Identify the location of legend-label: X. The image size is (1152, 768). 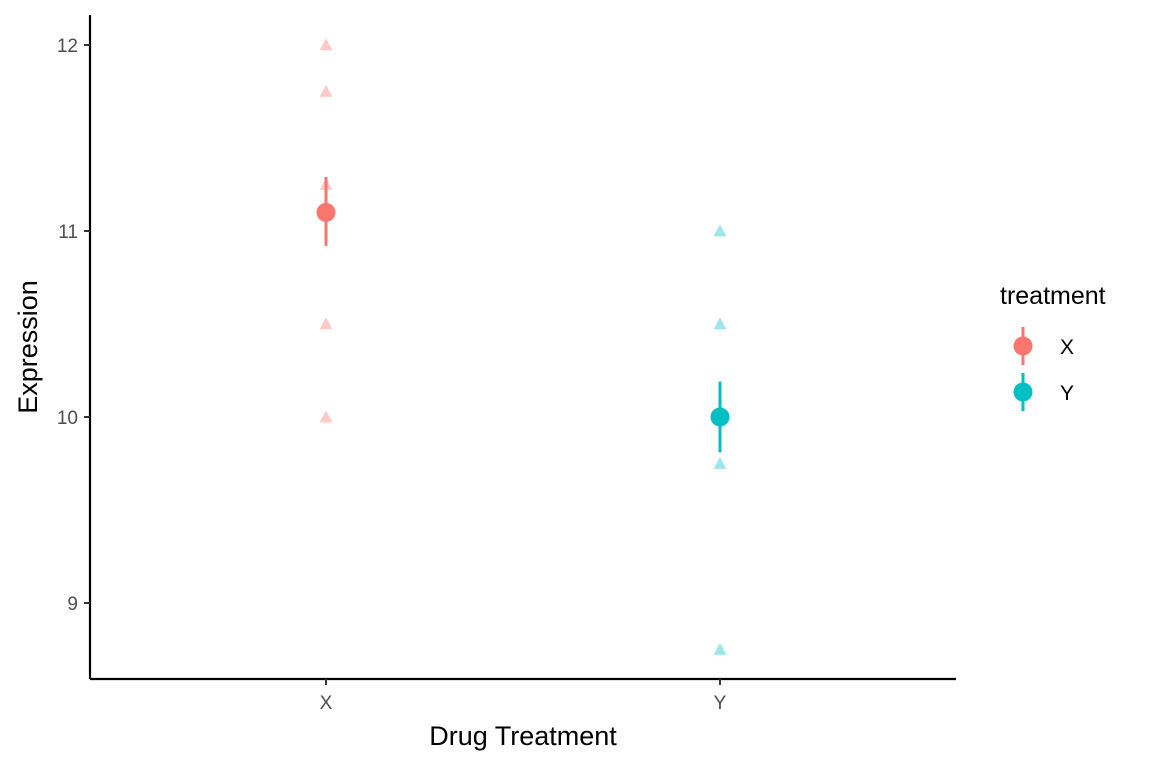
(1067, 347).